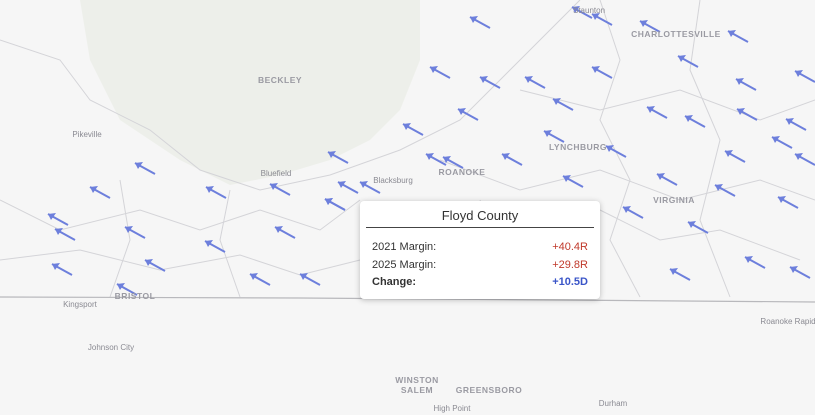 The width and height of the screenshot is (815, 415). Describe the element at coordinates (453, 408) in the screenshot. I see `place-label: High Point` at that location.